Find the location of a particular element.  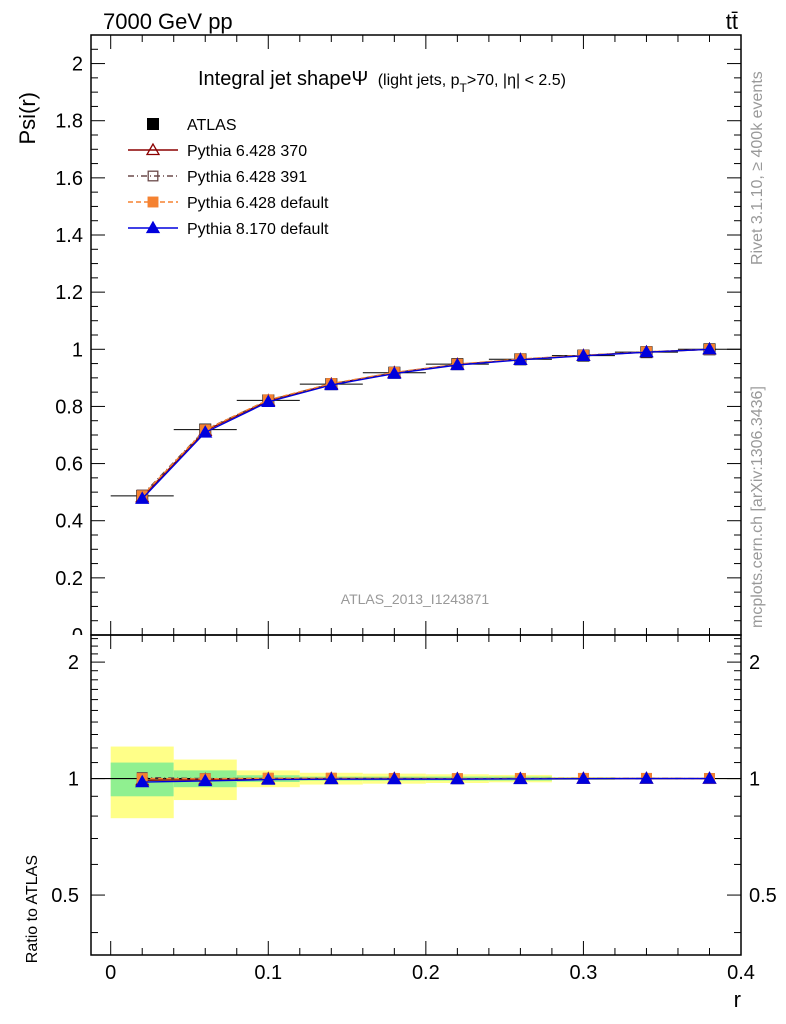

y-tick-label: 1.2 is located at coordinates (69, 293).